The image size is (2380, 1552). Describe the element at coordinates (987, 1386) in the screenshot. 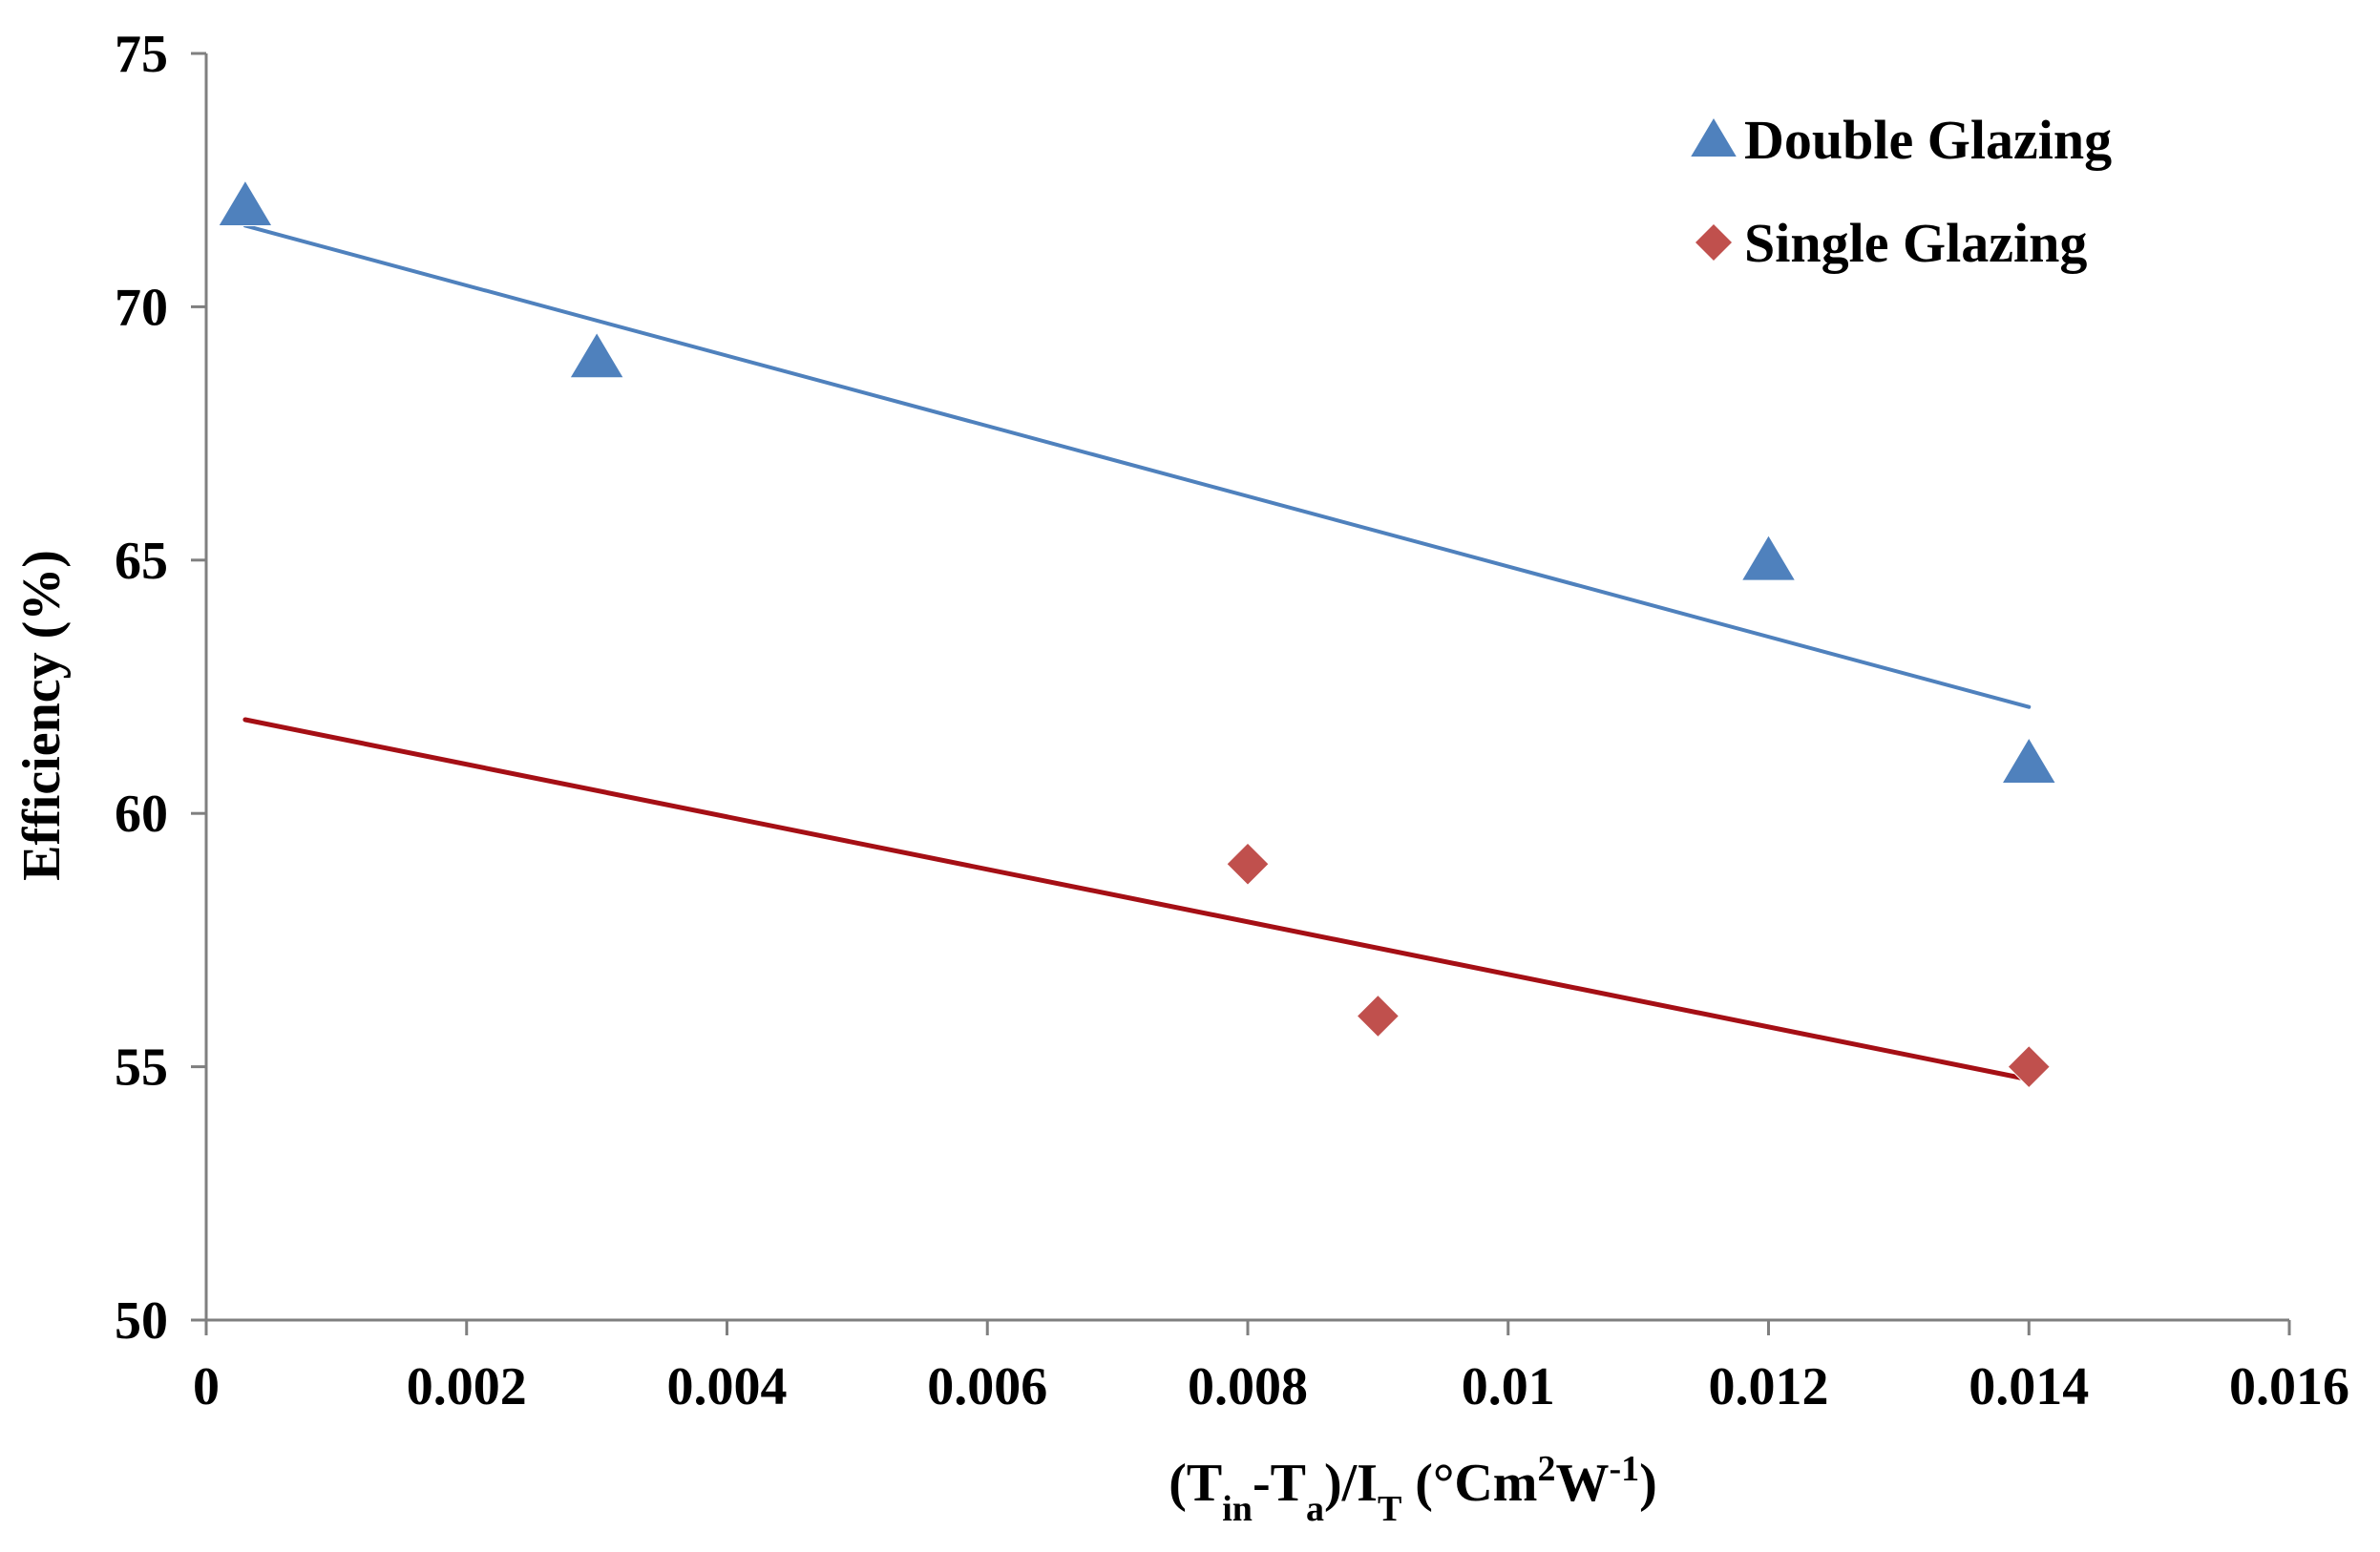

I see `x-tick-label: 0.006` at that location.